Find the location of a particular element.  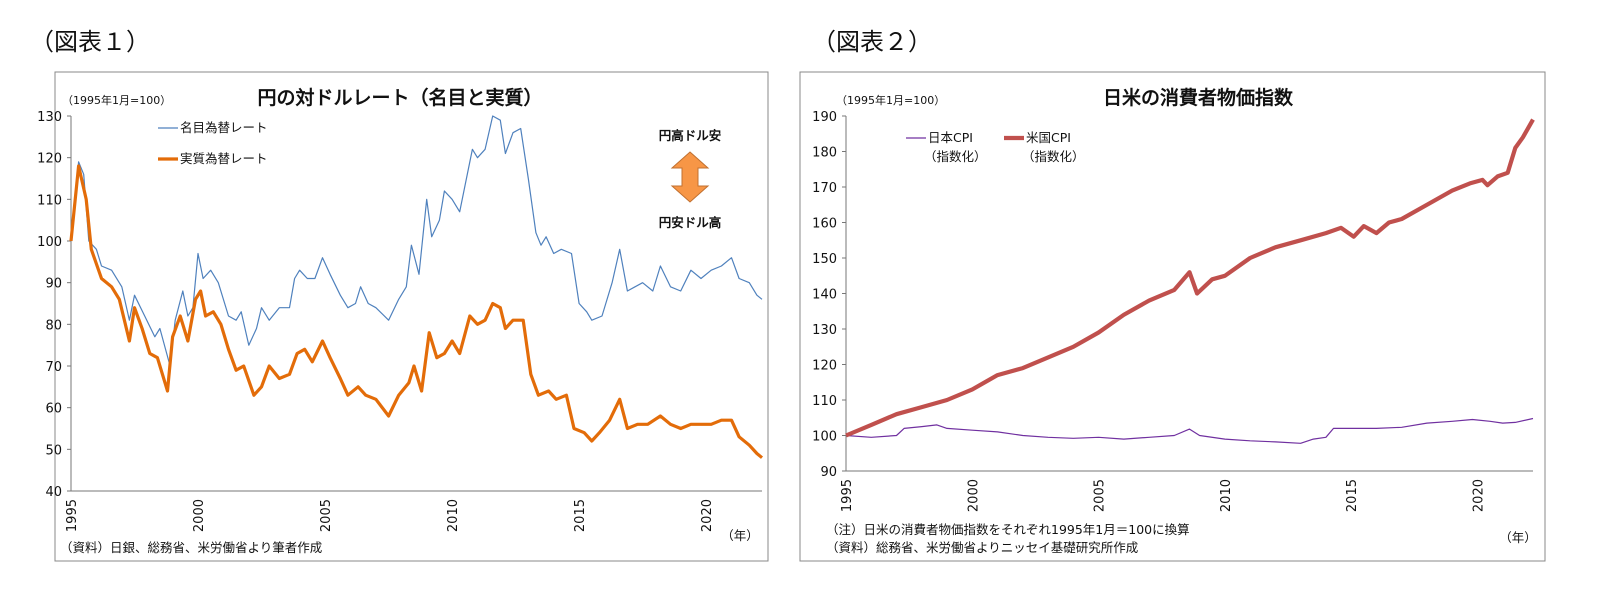

y-tick-label: 170 is located at coordinates (824, 188).